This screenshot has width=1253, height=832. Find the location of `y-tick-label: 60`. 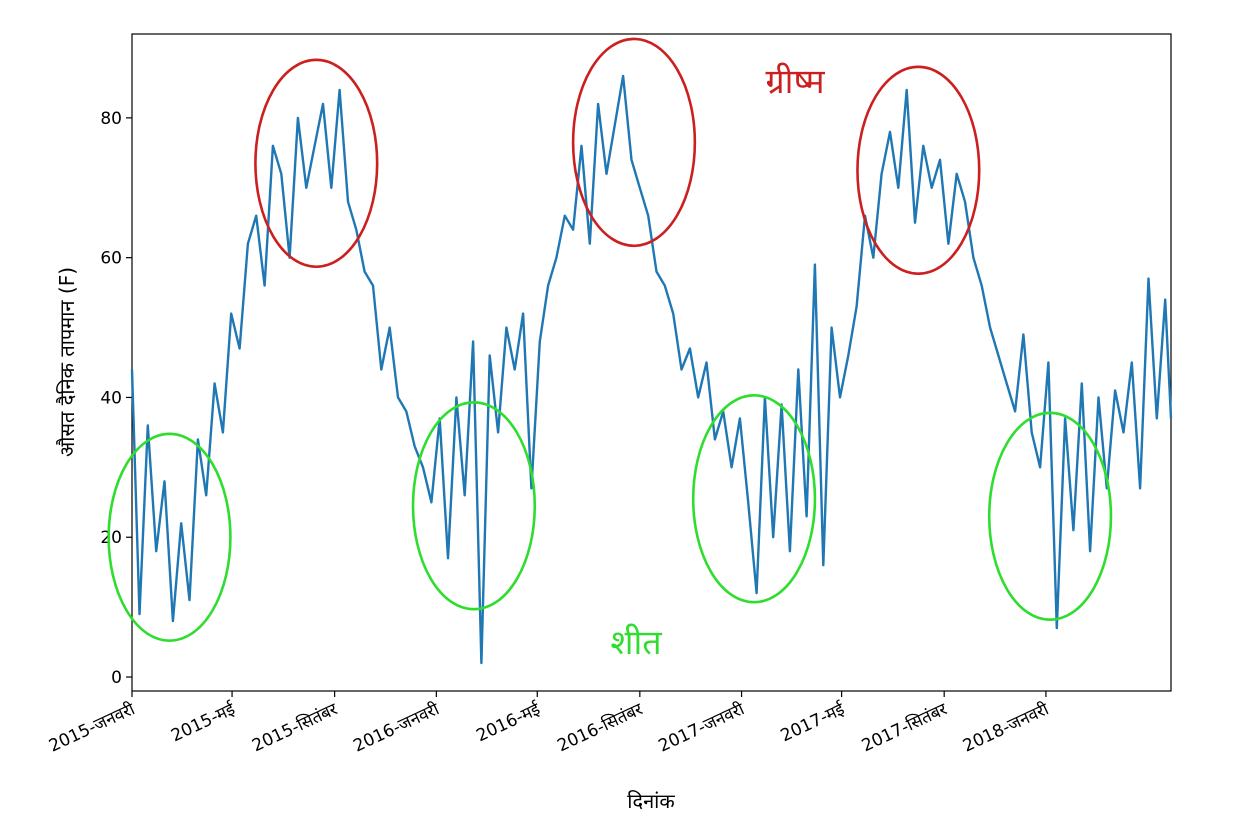

y-tick-label: 60 is located at coordinates (111, 259).